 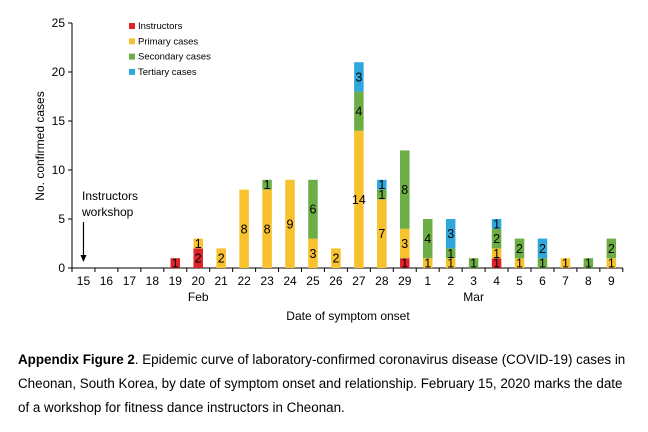 I want to click on annotation-text: workshop, so click(x=107, y=212).